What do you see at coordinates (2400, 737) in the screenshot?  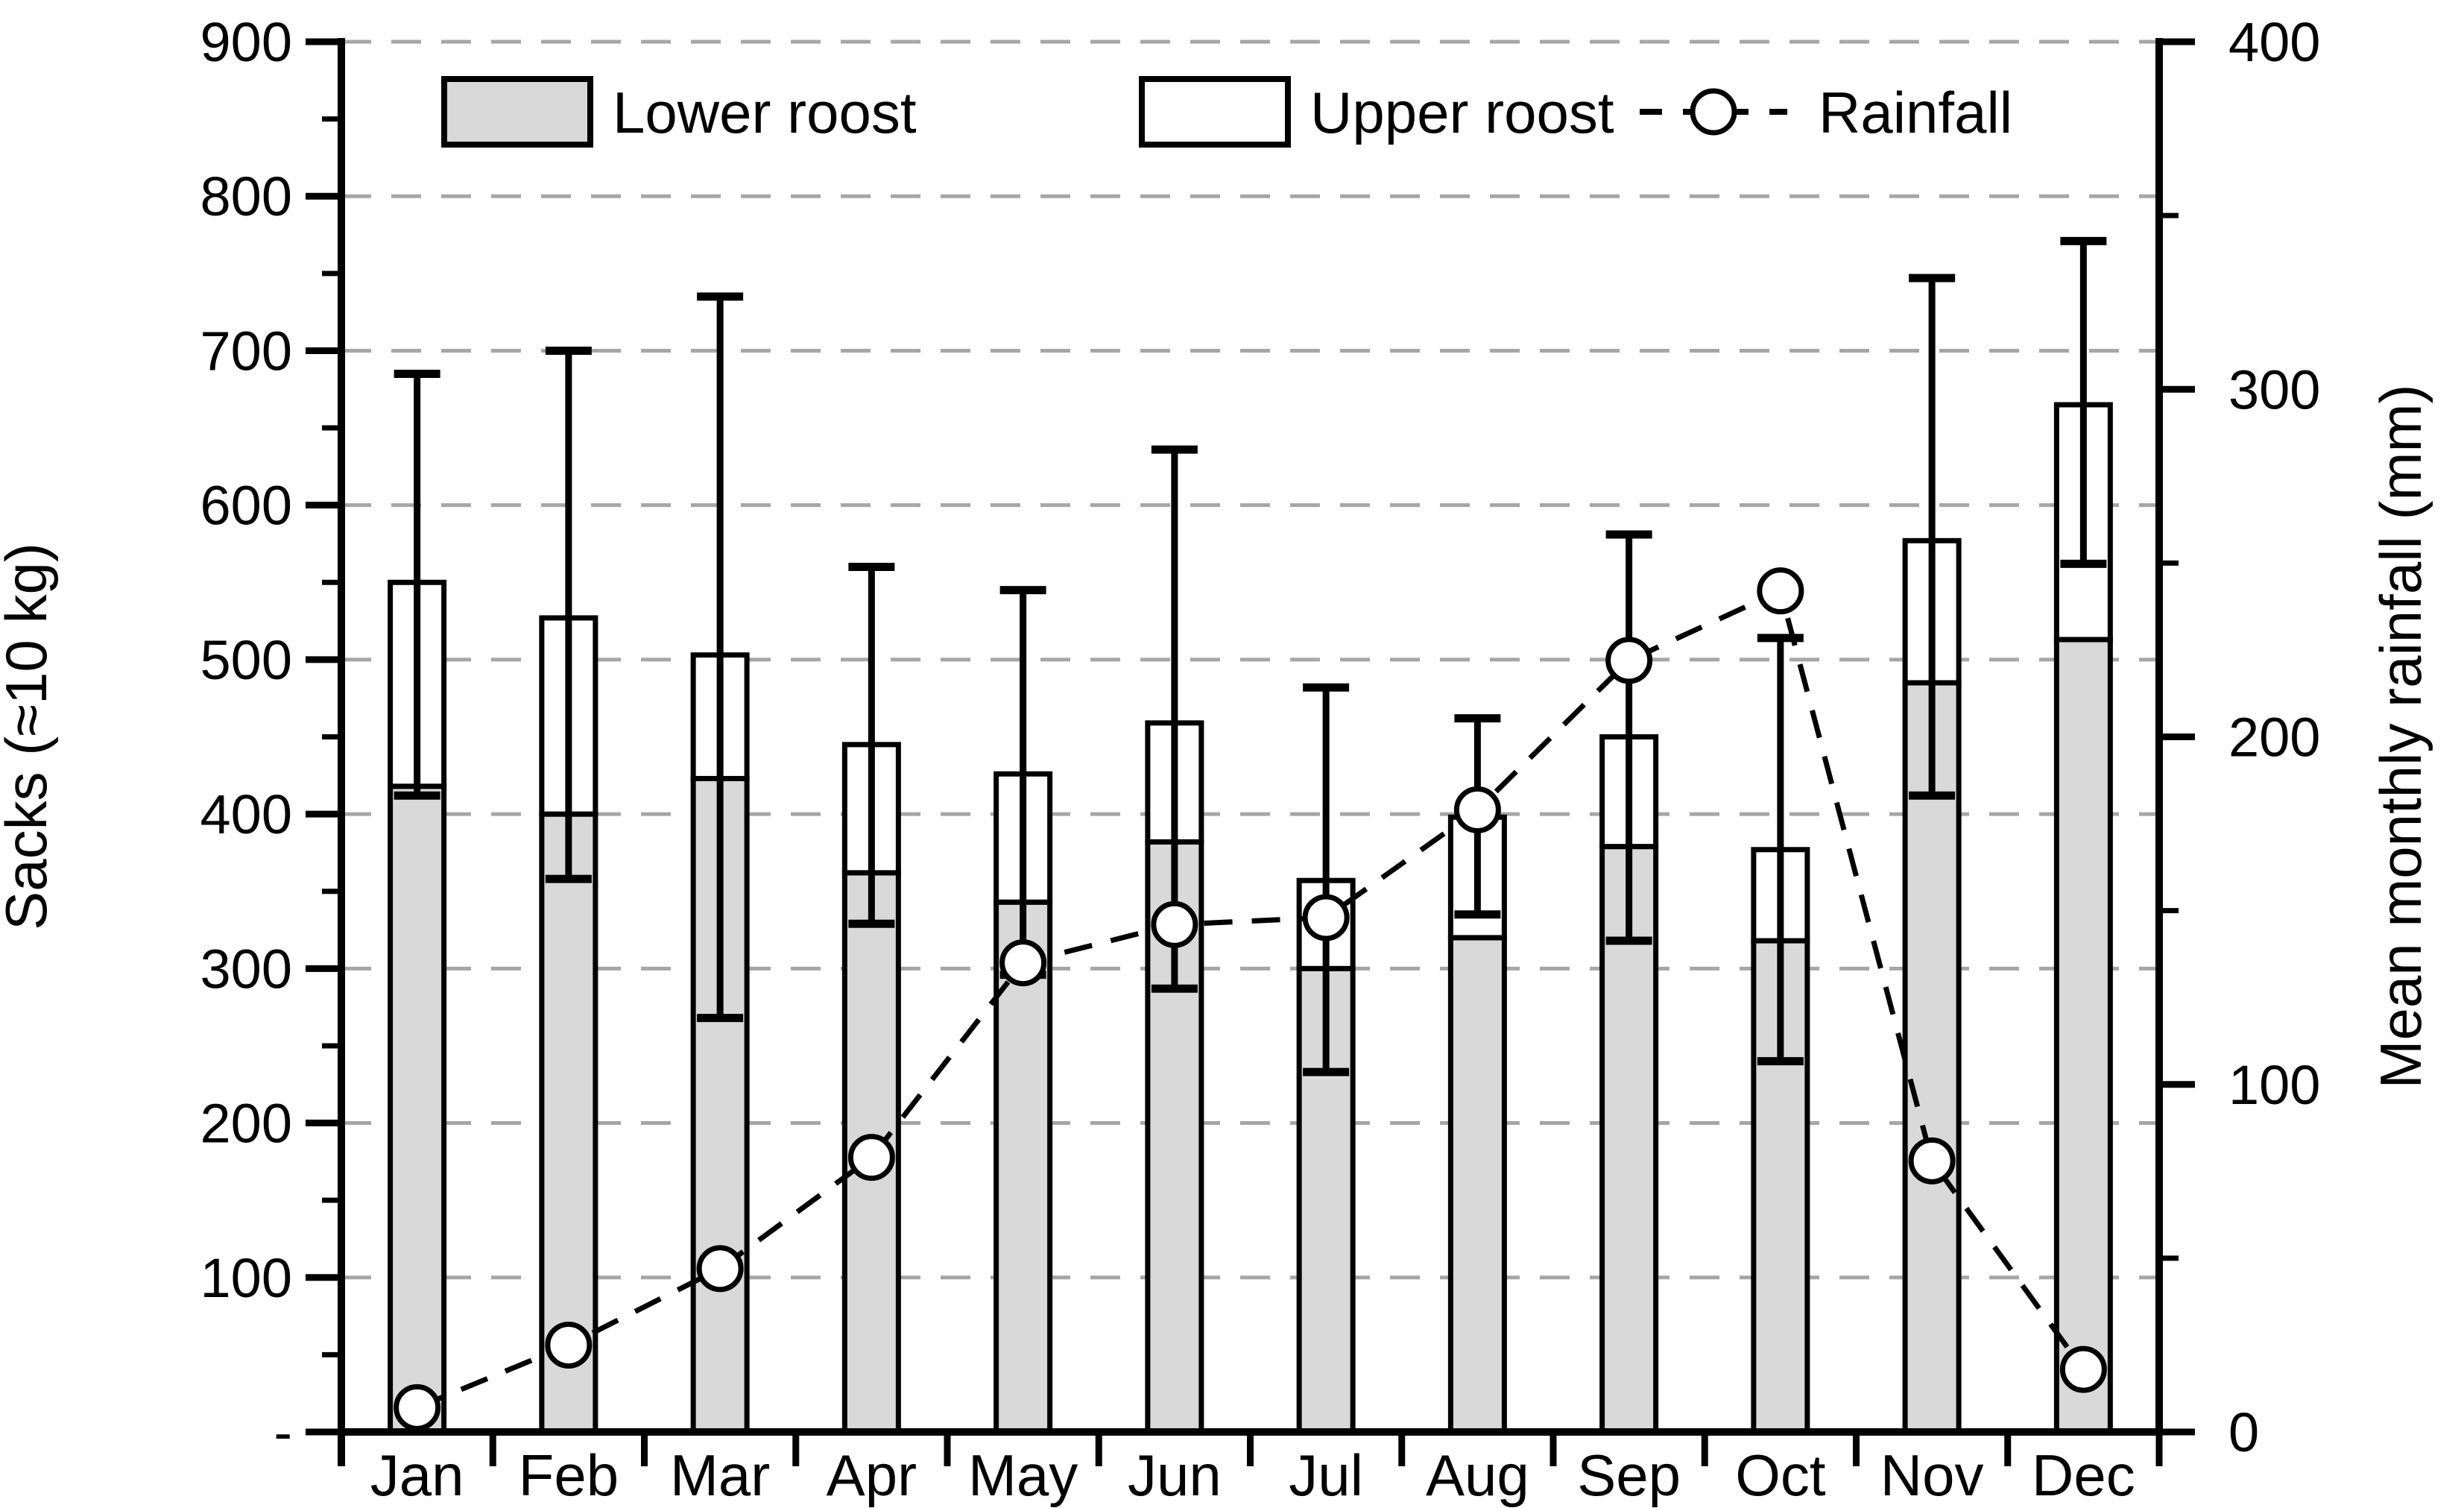 I see `right-axis-title: Mean monthly rainfall (mm)` at bounding box center [2400, 737].